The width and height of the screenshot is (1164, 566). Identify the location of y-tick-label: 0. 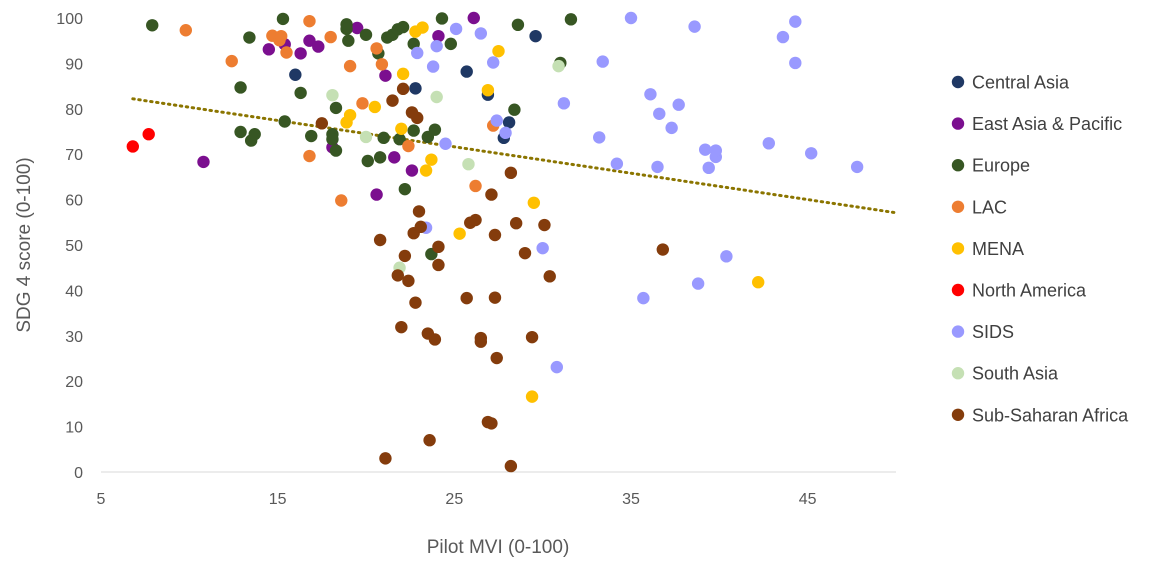
(78, 473).